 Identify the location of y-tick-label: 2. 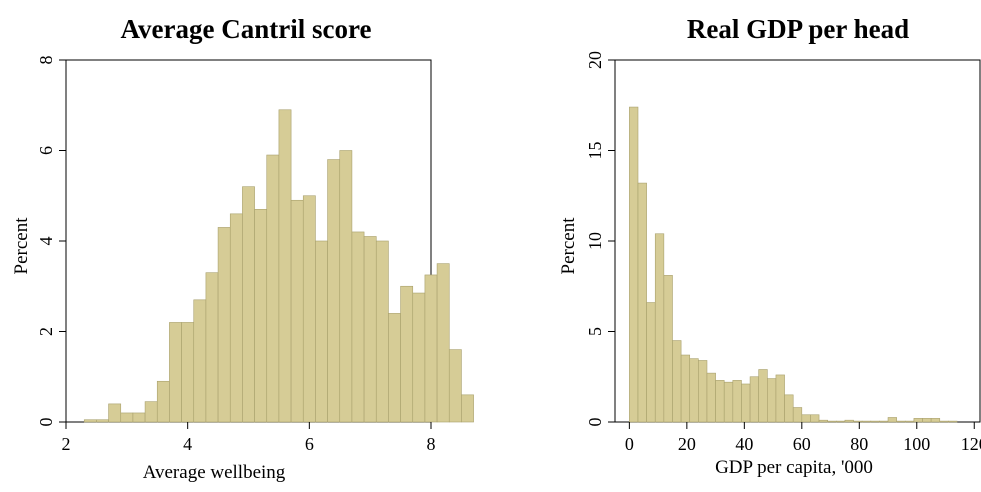
(46, 331).